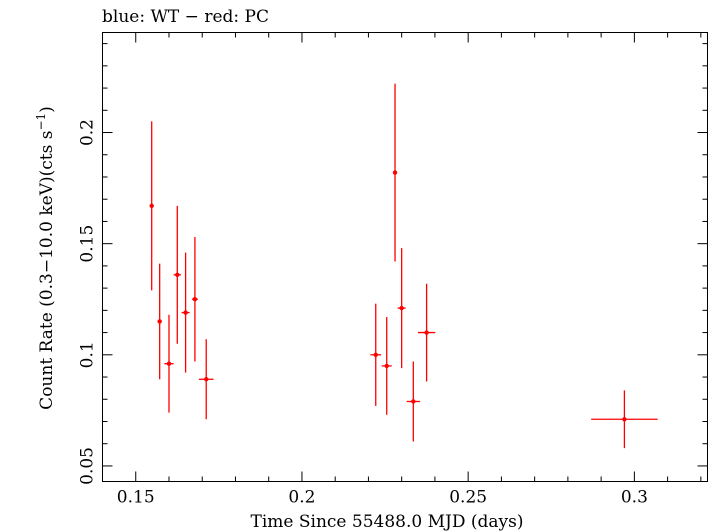  I want to click on y-axis-title-main: Count Rate (0.3−10.0 keV)(cts s, so click(47, 270).